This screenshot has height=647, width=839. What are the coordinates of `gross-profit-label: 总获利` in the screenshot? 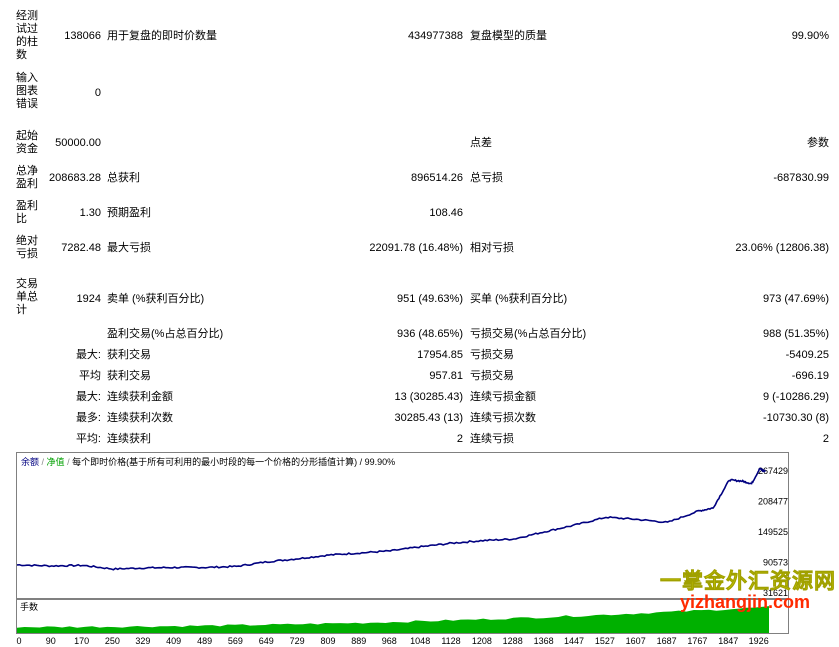 It's located at (123, 178).